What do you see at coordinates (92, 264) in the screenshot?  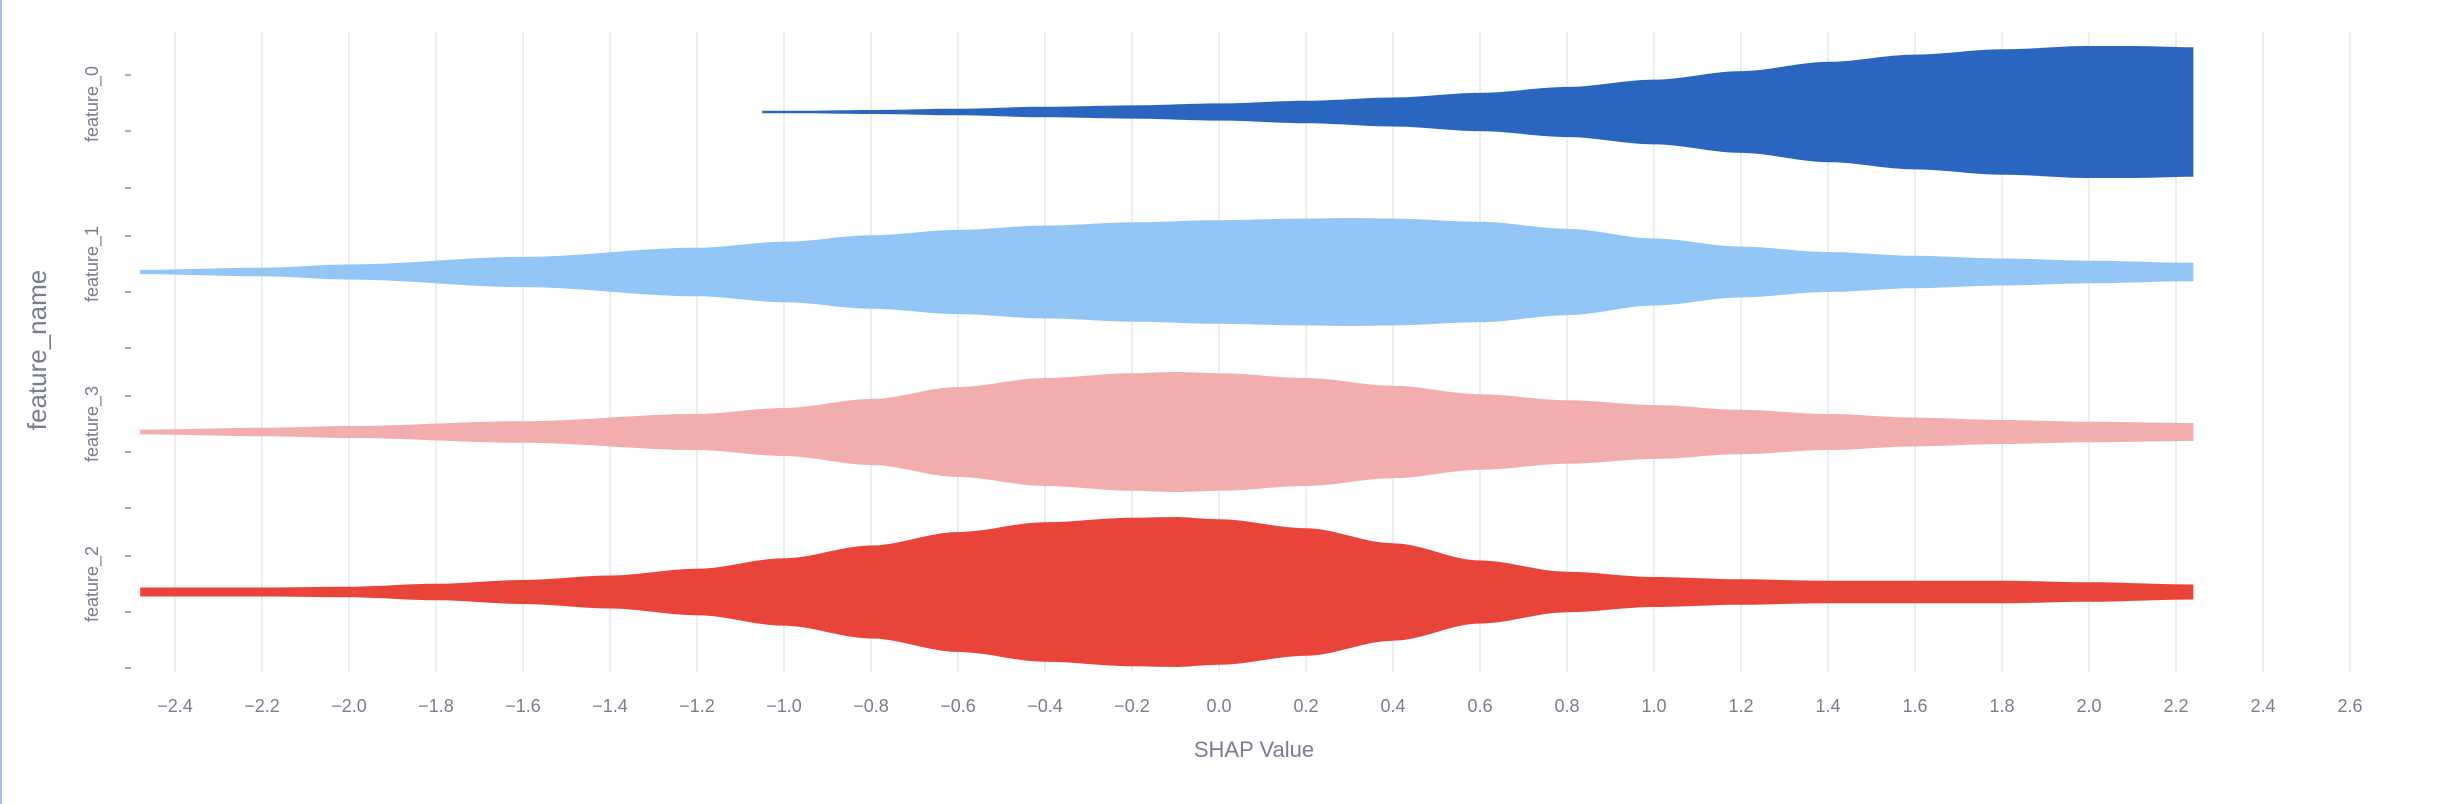 I see `y-category-label: feature_1` at bounding box center [92, 264].